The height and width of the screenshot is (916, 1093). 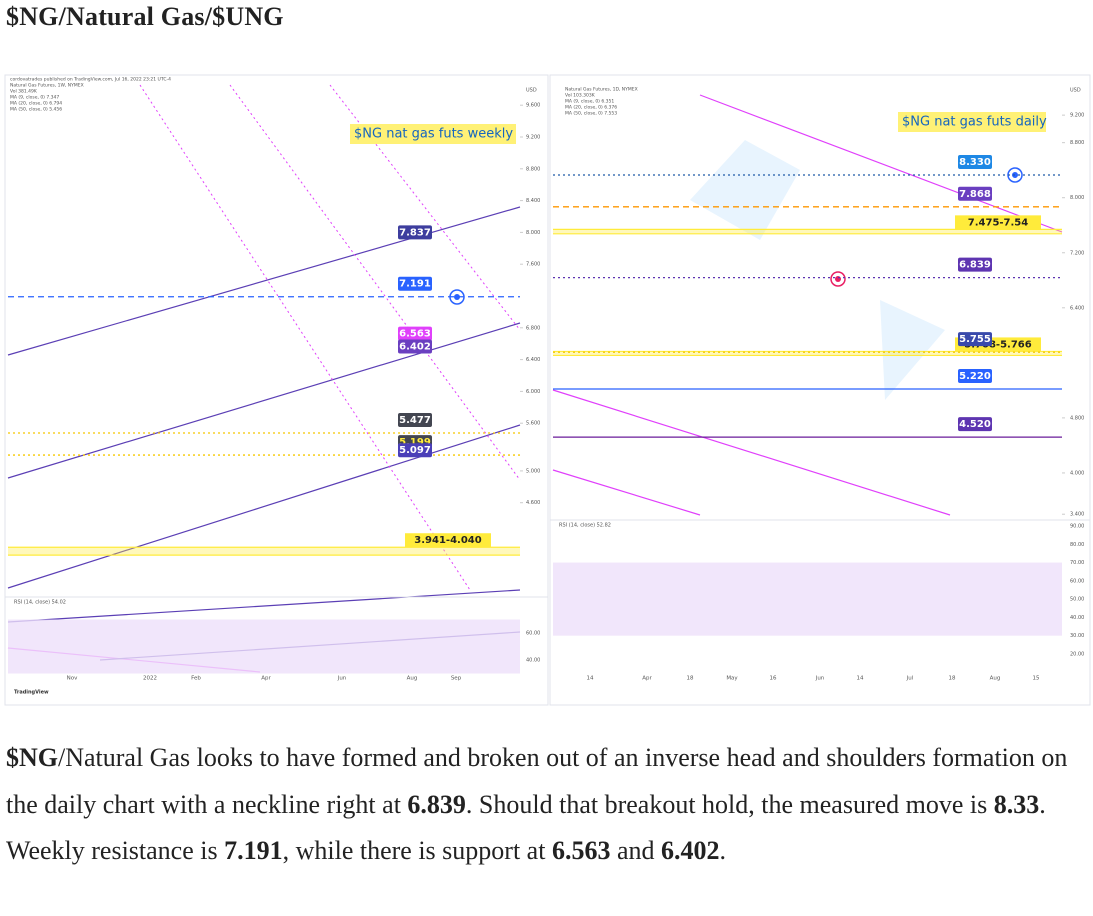 What do you see at coordinates (436, 804) in the screenshot?
I see `bold-text: 6.839` at bounding box center [436, 804].